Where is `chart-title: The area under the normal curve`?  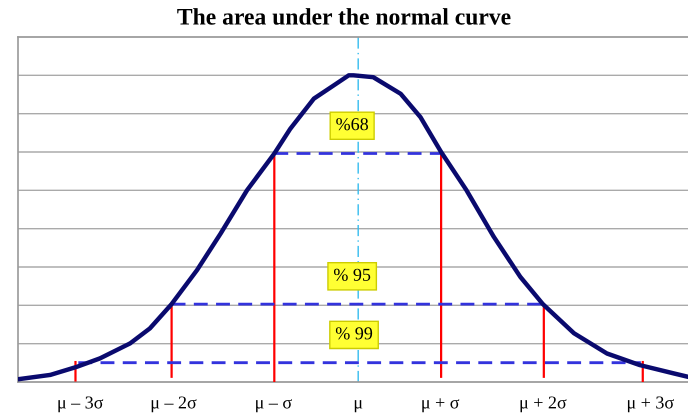 chart-title: The area under the normal curve is located at coordinates (344, 16).